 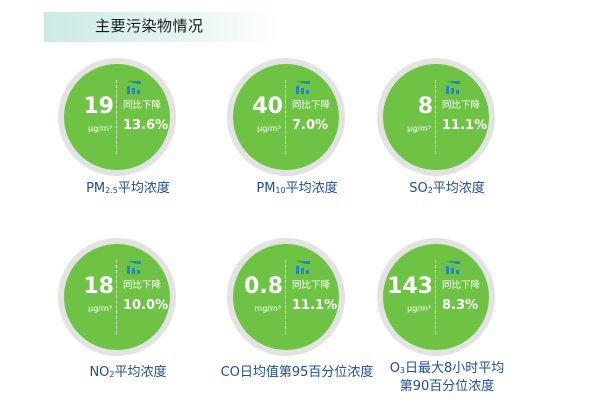 I want to click on pollutant-caption: NO2平均浓度, so click(x=128, y=374).